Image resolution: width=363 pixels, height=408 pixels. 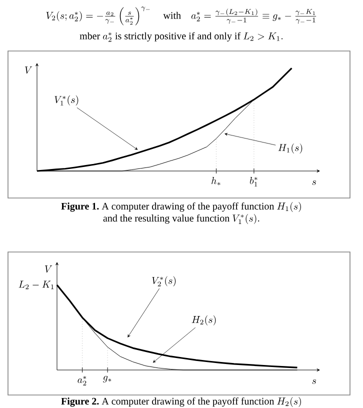 What do you see at coordinates (164, 281) in the screenshot?
I see `annotation: $V_2^*(s)$` at bounding box center [164, 281].